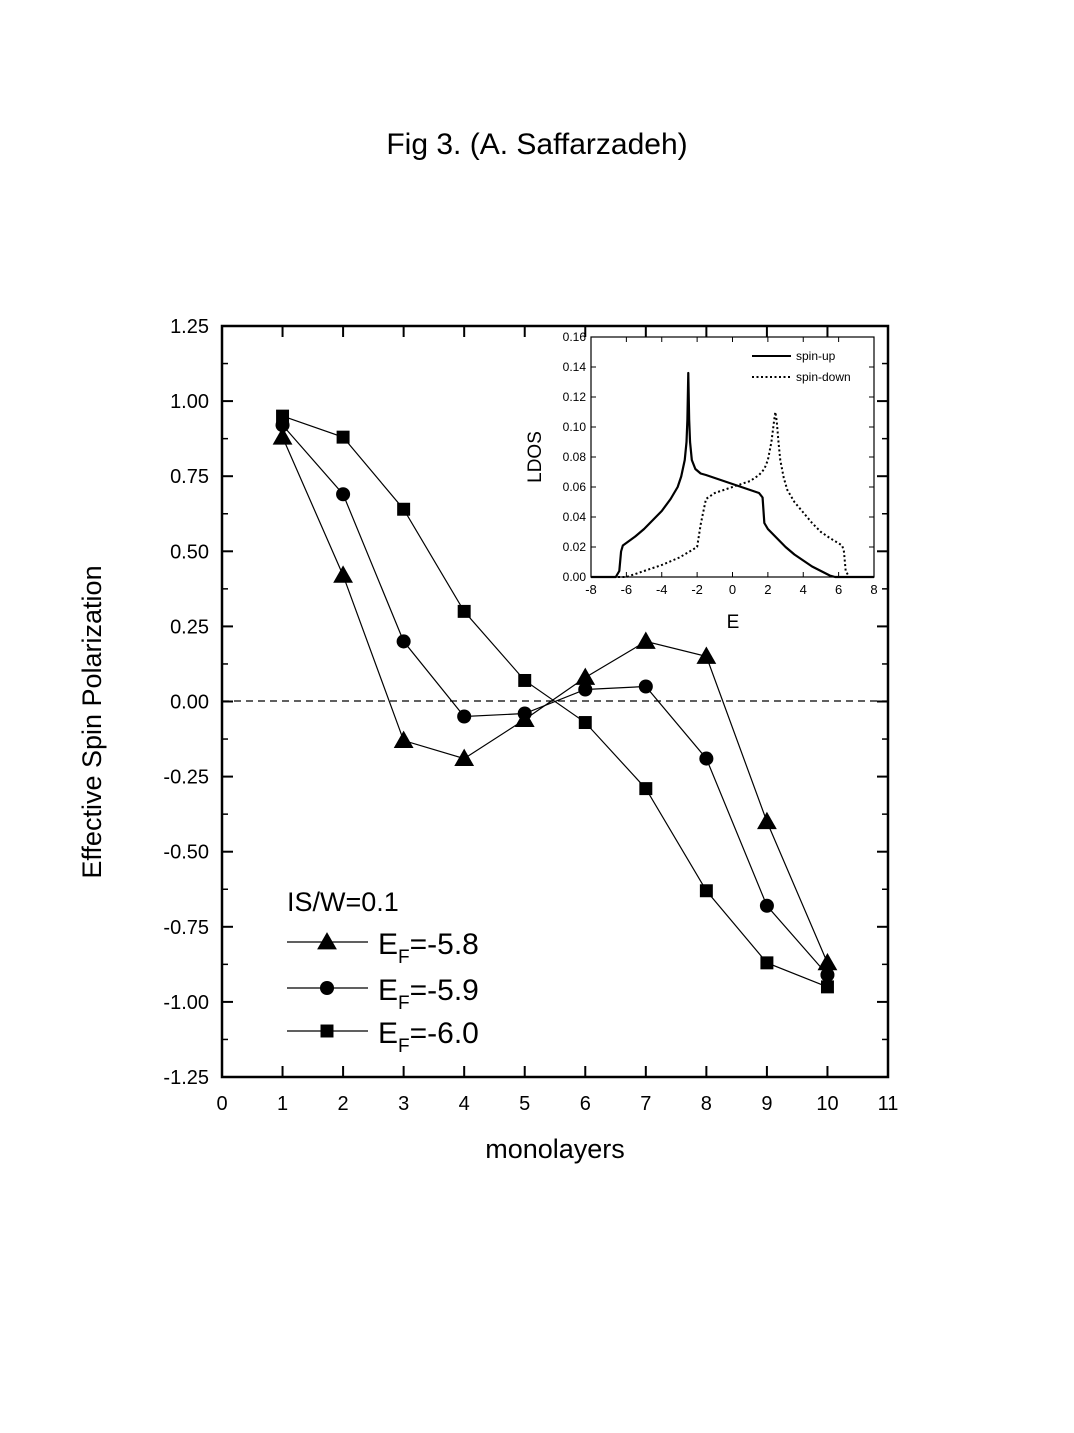 This screenshot has width=1074, height=1433. Describe the element at coordinates (343, 1104) in the screenshot. I see `x-tick-label: 2` at that location.